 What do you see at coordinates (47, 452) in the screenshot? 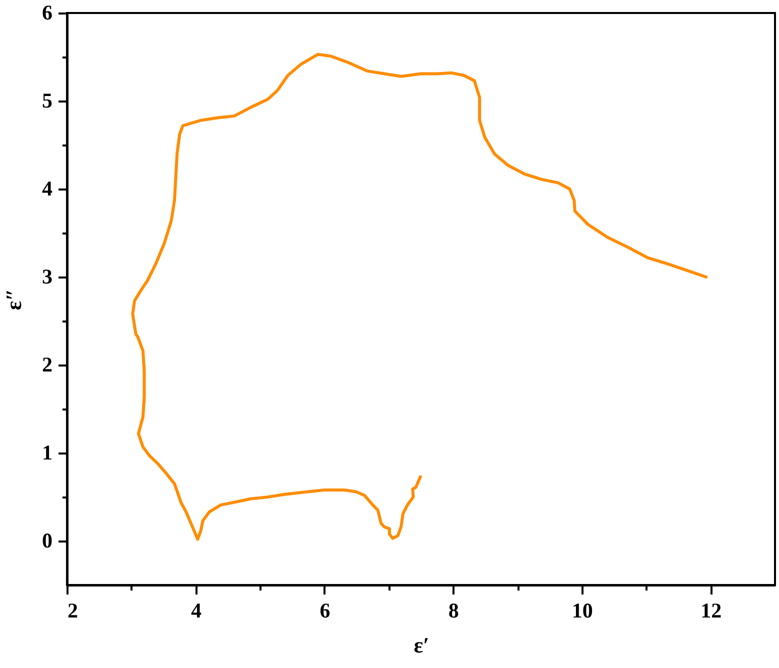
I see `y-tick-label: 1` at bounding box center [47, 452].